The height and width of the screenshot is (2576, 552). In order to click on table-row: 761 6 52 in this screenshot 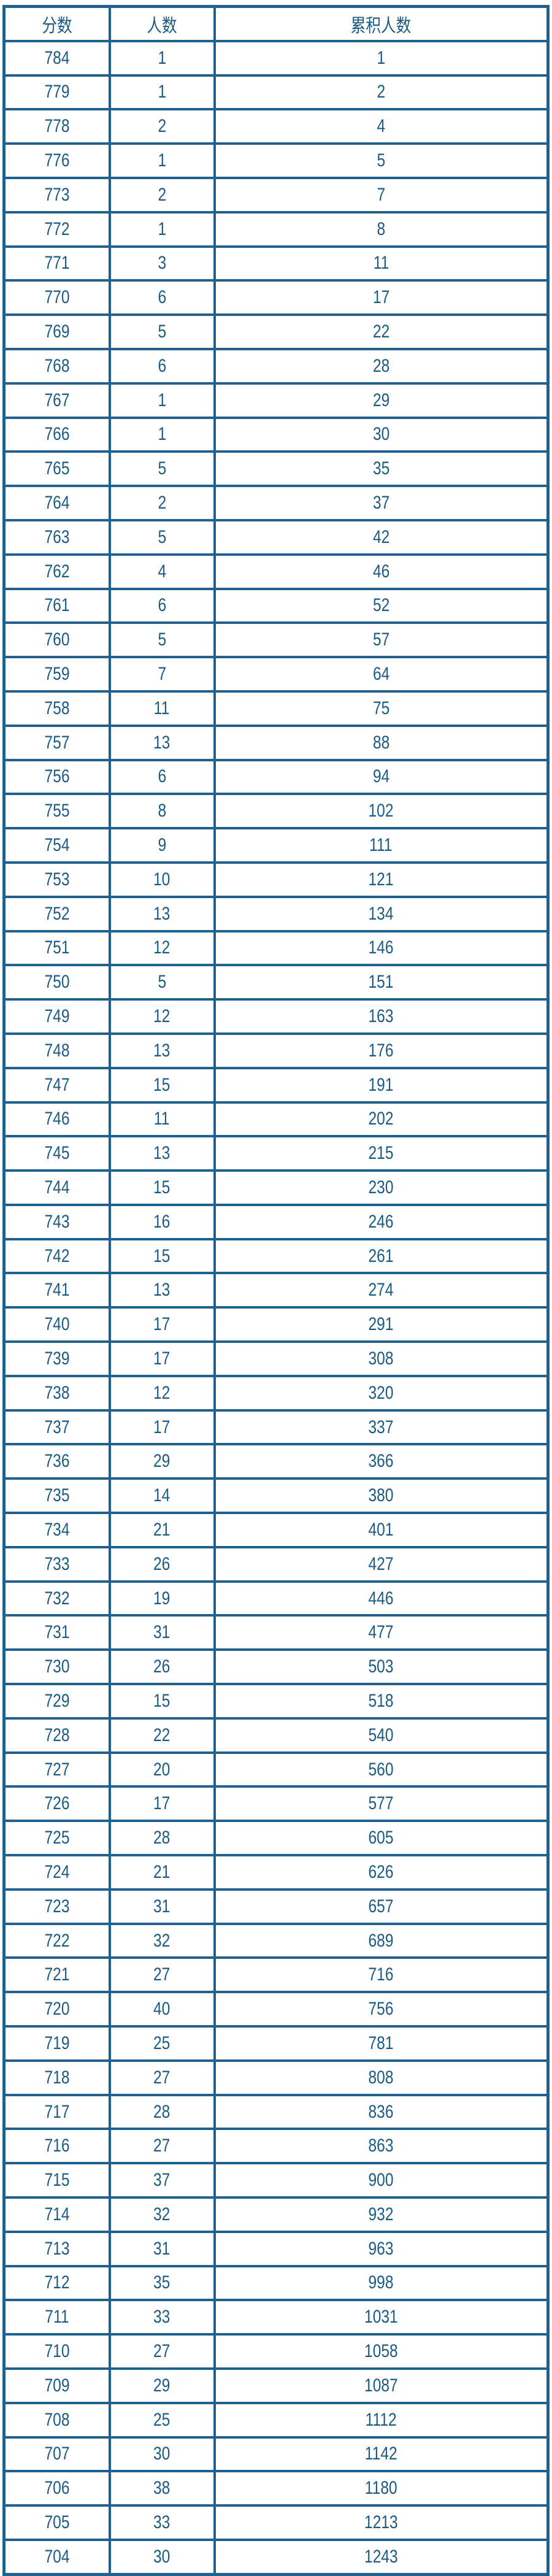, I will do `click(276, 606)`.